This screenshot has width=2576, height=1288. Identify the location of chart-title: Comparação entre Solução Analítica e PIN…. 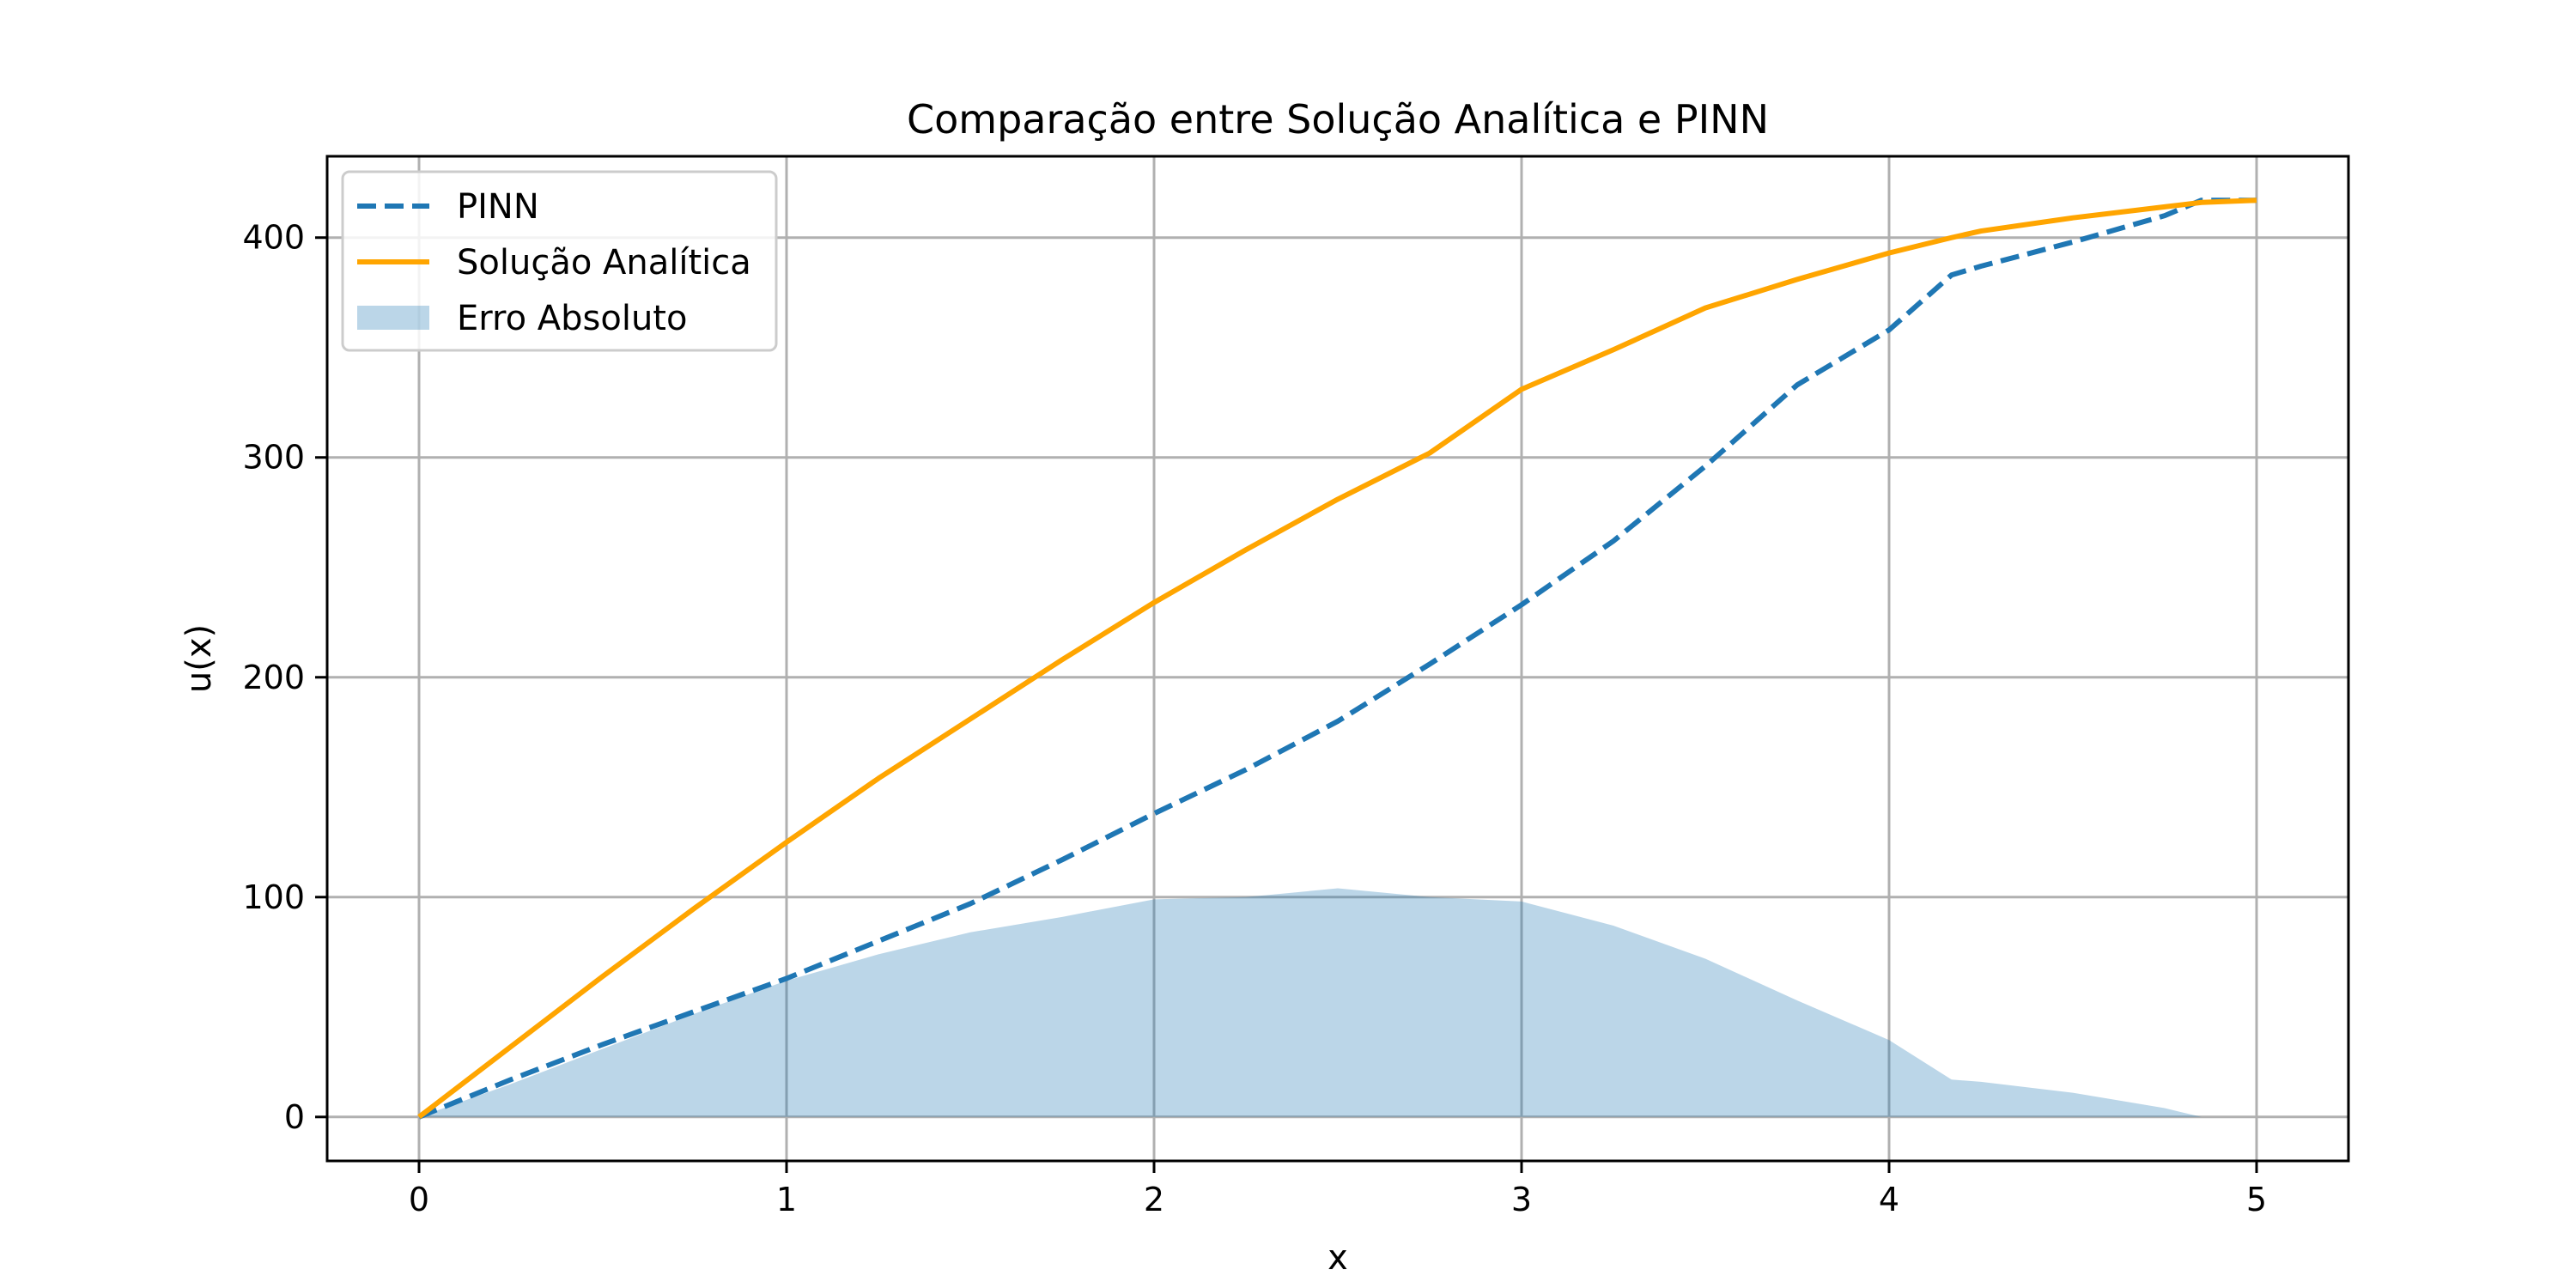
(1338, 119).